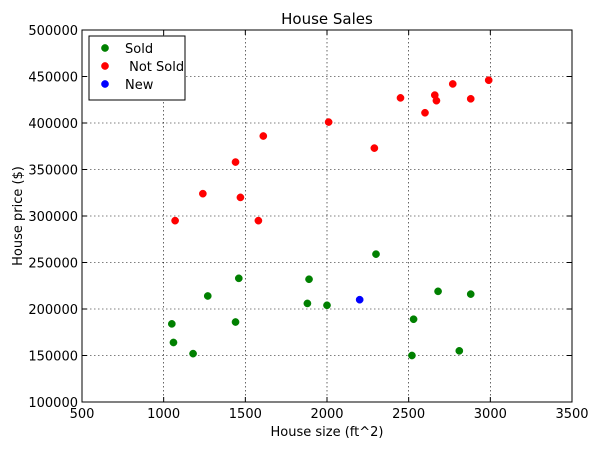 Image resolution: width=600 pixels, height=450 pixels. What do you see at coordinates (53, 124) in the screenshot?
I see `y-tick-label: 400000` at bounding box center [53, 124].